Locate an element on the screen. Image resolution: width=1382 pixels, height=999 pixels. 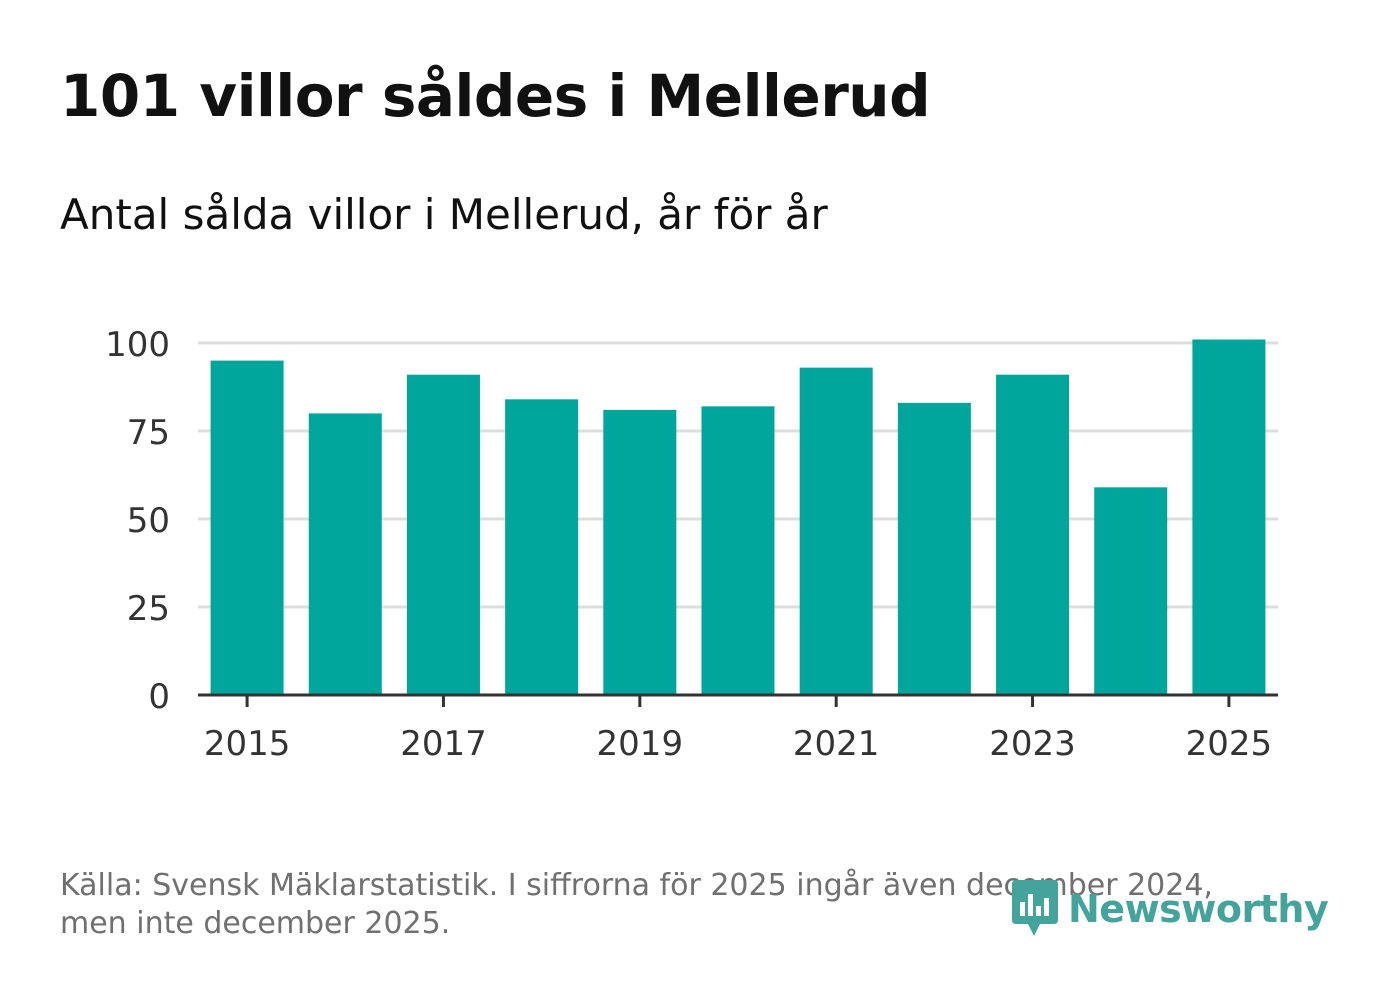
bar-2015 is located at coordinates (247, 527).